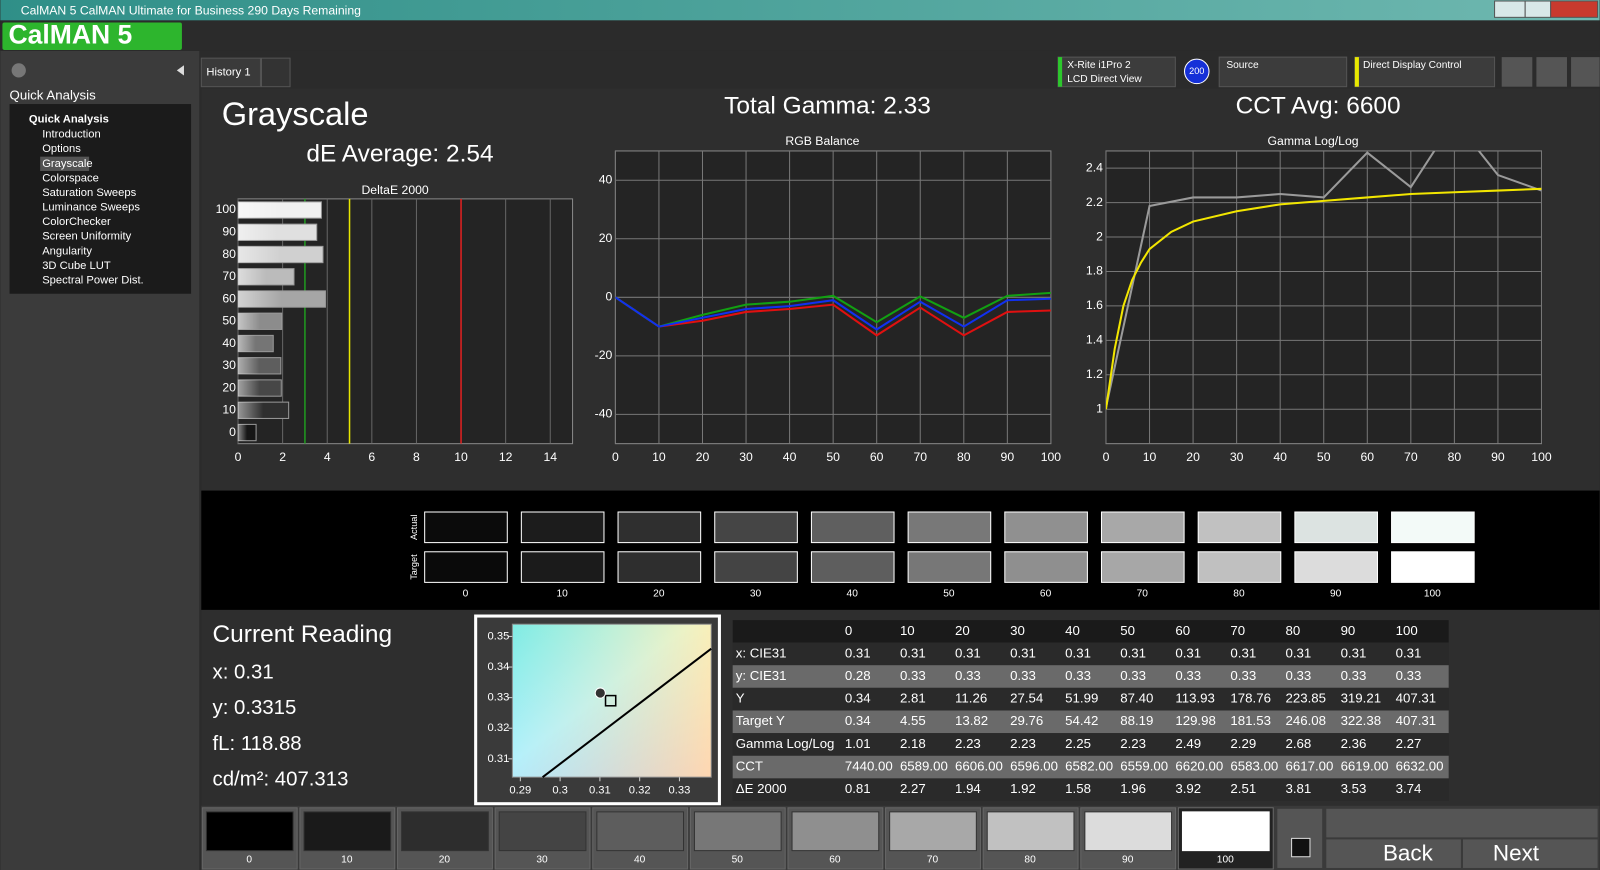 The width and height of the screenshot is (1600, 870). What do you see at coordinates (180, 70) in the screenshot?
I see `collapse-arrow` at bounding box center [180, 70].